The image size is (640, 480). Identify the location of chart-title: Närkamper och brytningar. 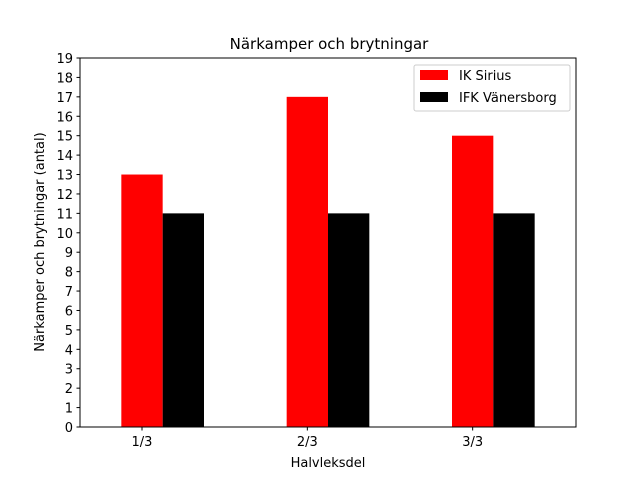
(330, 44).